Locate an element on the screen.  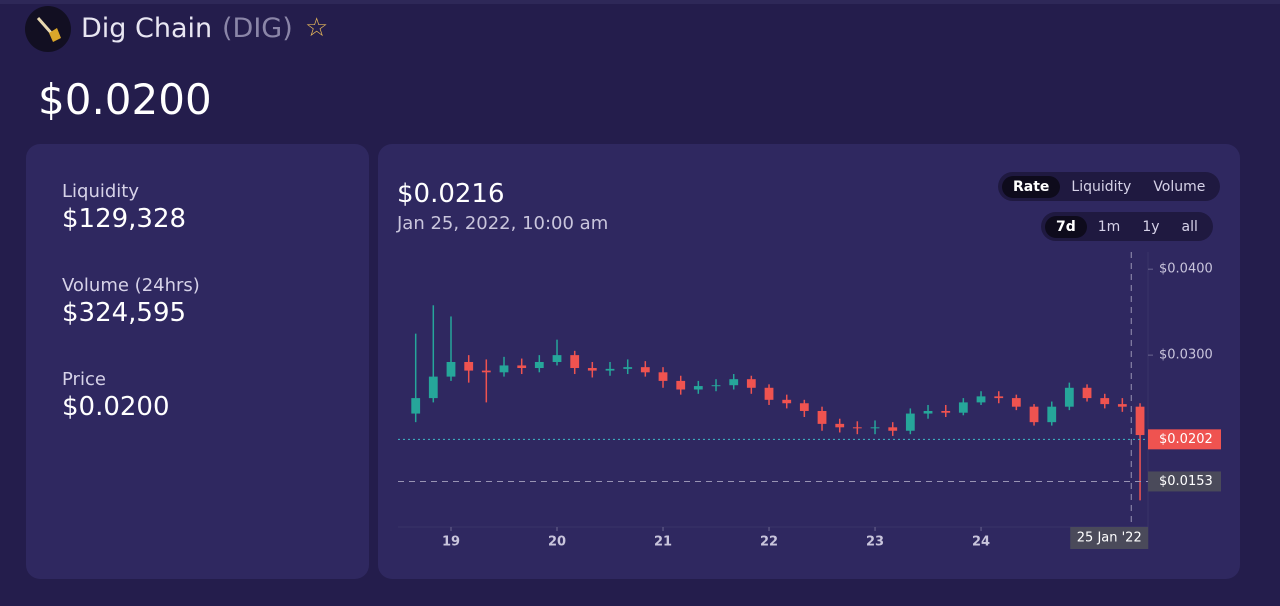
token-name: Dig Chain is located at coordinates (147, 28).